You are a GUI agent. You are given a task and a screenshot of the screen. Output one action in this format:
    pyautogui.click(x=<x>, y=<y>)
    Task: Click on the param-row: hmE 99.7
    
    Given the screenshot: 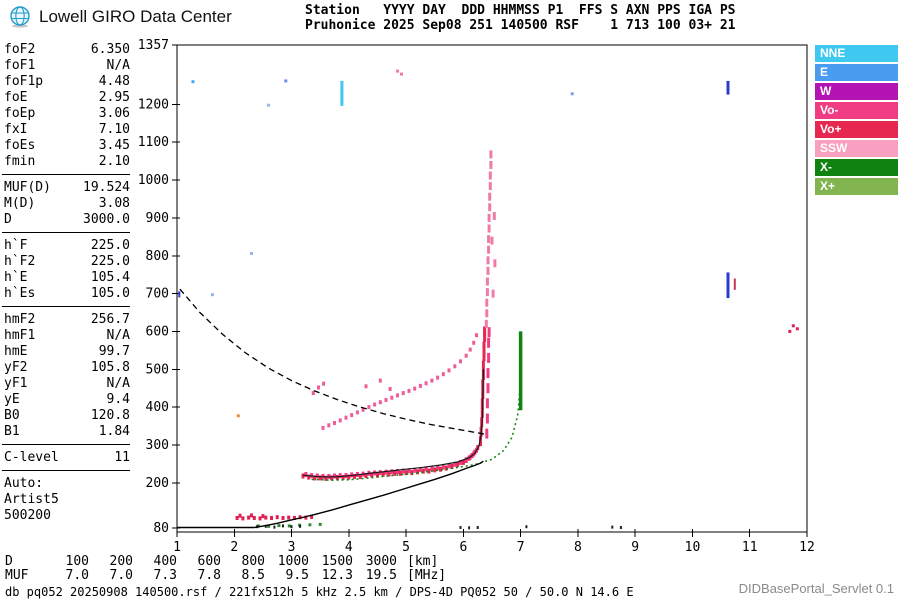 What is the action you would take?
    pyautogui.click(x=66, y=352)
    